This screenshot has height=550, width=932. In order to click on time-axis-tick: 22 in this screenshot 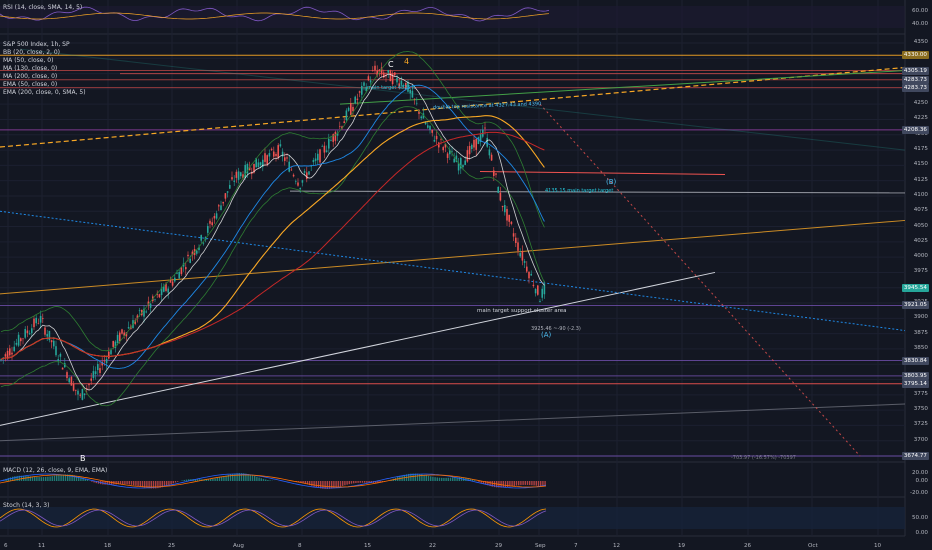, I will do `click(433, 546)`.